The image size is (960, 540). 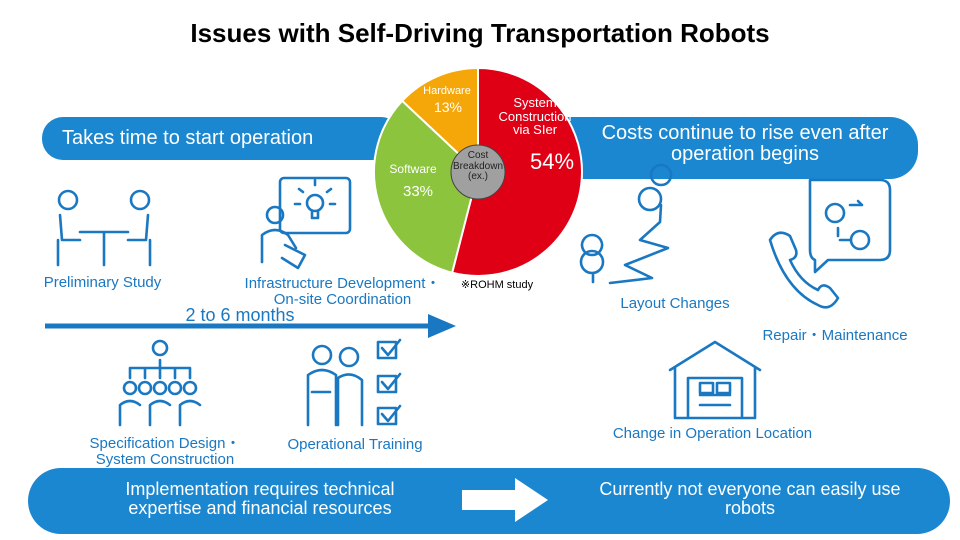 I want to click on pie-label: System Construction via SIer, so click(x=535, y=116).